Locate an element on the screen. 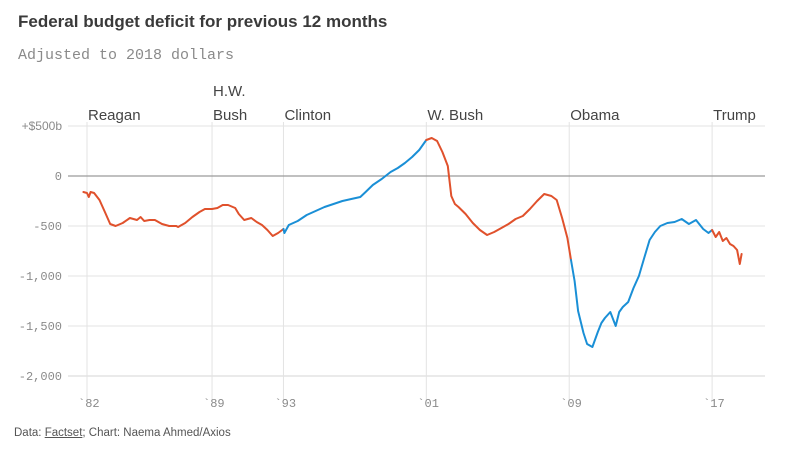 Image resolution: width=797 pixels, height=449 pixels. x-tick-label: `01 is located at coordinates (428, 404).